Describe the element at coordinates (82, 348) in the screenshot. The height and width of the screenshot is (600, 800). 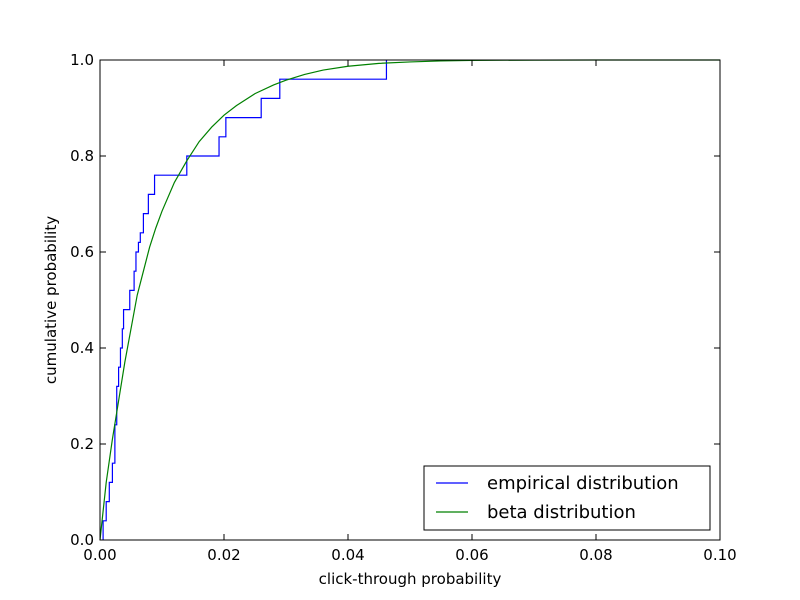
I see `y-tick-label: 0.4` at that location.